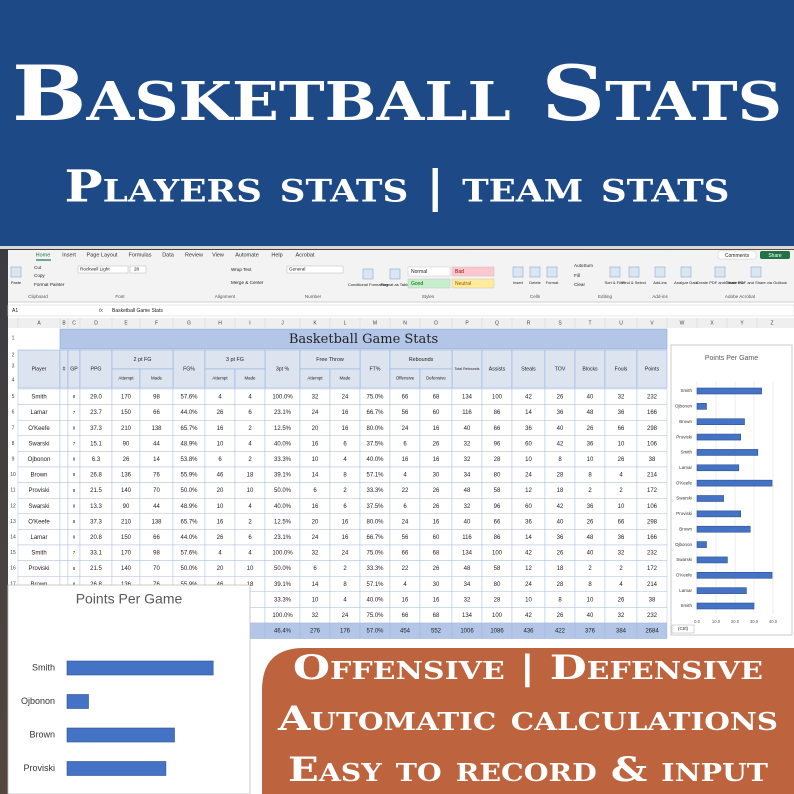 Image resolution: width=794 pixels, height=794 pixels. Describe the element at coordinates (297, 269) in the screenshot. I see `number-format: General` at that location.